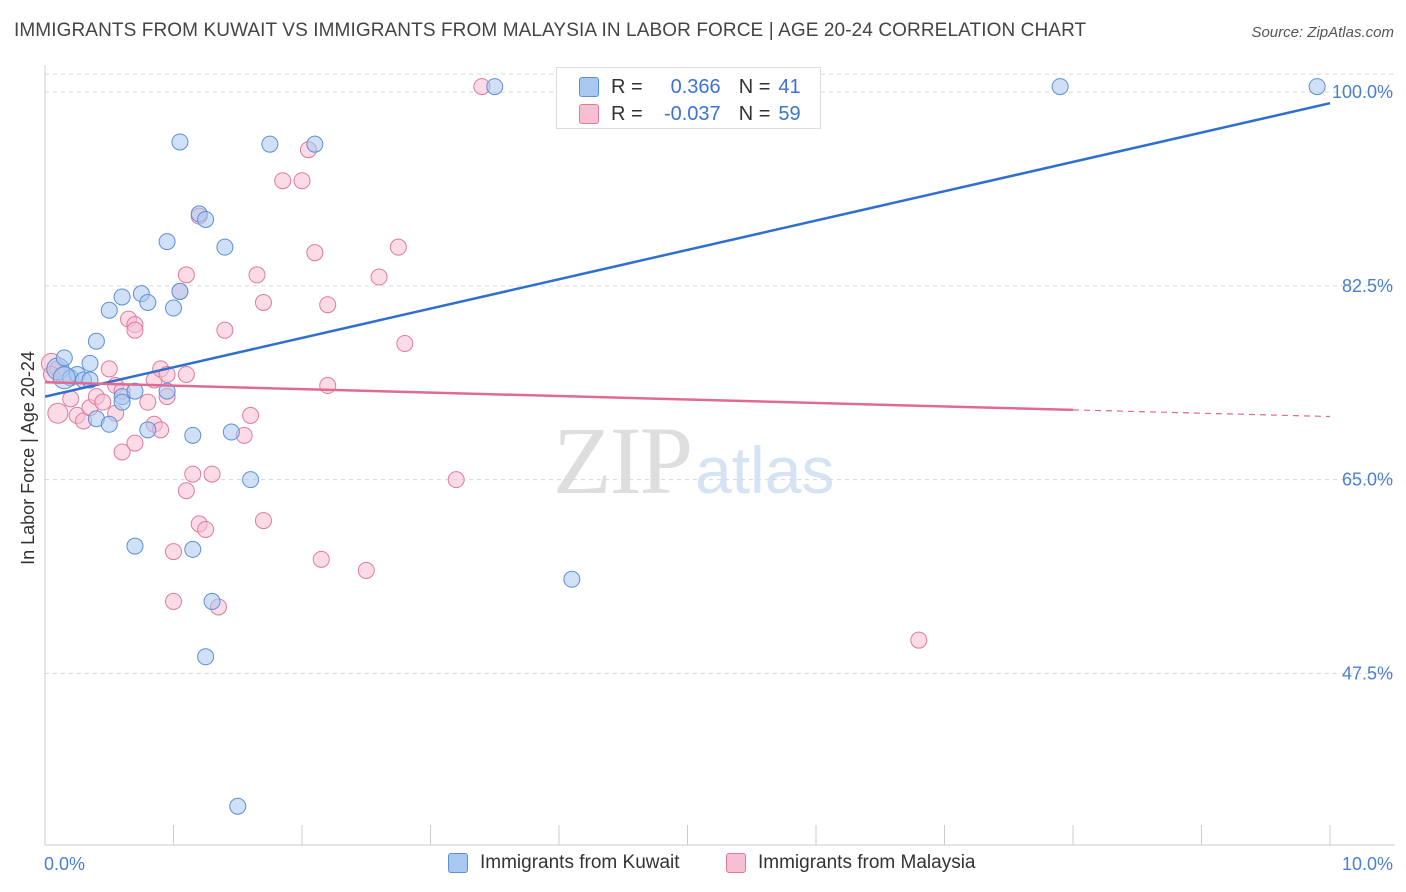  Describe the element at coordinates (559, 396) in the screenshot. I see `malaysia-trend-line` at that location.